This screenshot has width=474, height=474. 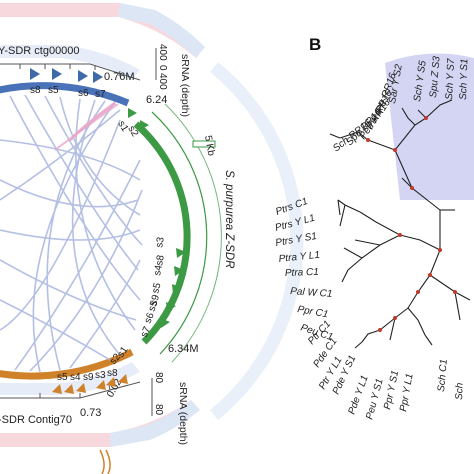 I want to click on orange-mark-s8: s8, so click(x=112, y=373).